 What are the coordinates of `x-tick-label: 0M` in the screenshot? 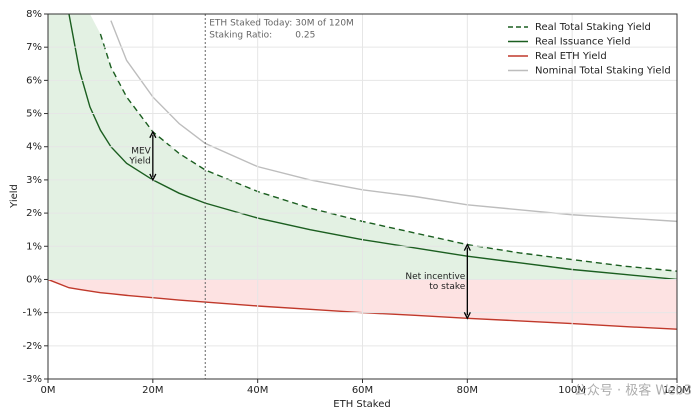 It's located at (48, 390).